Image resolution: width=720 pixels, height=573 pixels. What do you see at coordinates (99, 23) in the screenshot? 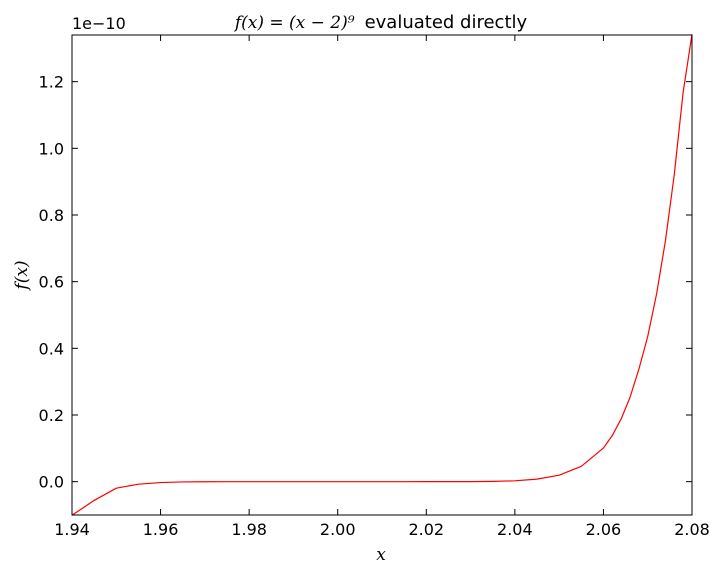
I see `y-offset-label: 1e−10` at bounding box center [99, 23].